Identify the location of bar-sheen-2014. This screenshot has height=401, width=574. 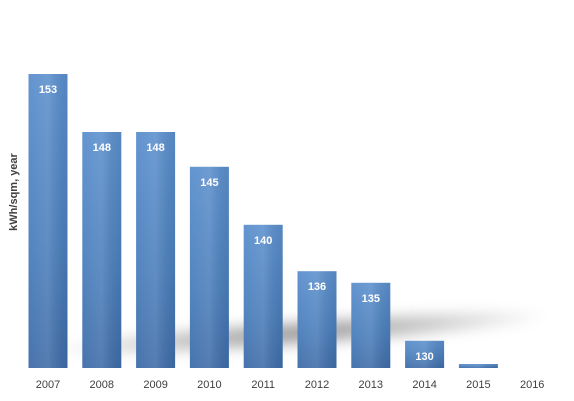
(425, 354).